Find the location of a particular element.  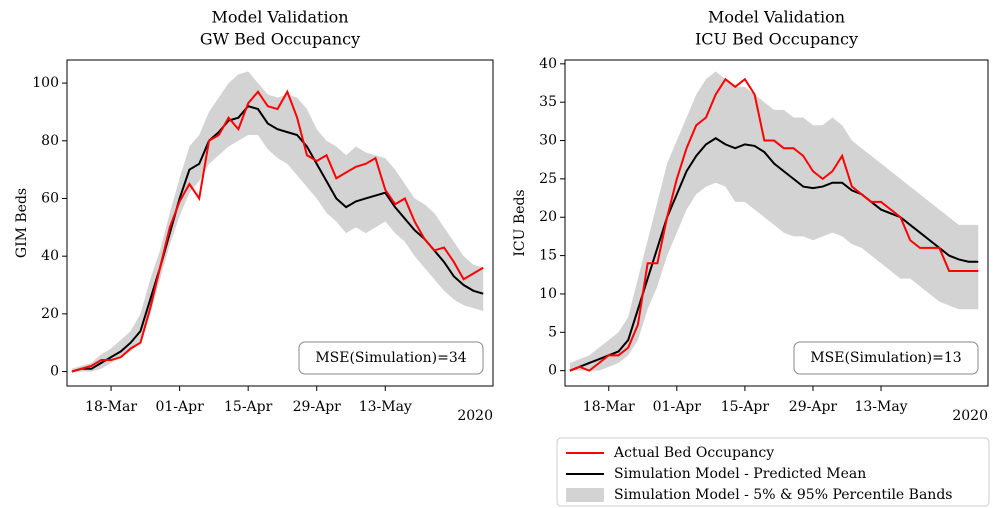

y-tick-label: 35 is located at coordinates (548, 102).